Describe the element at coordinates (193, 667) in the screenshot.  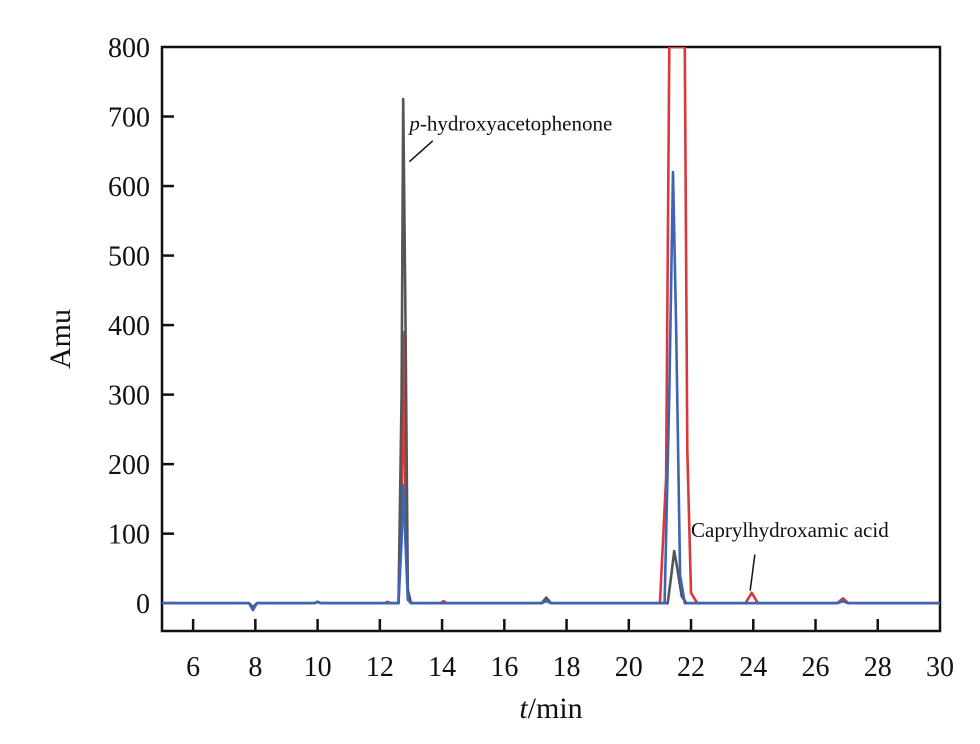
I see `x-tick-label: 6` at that location.